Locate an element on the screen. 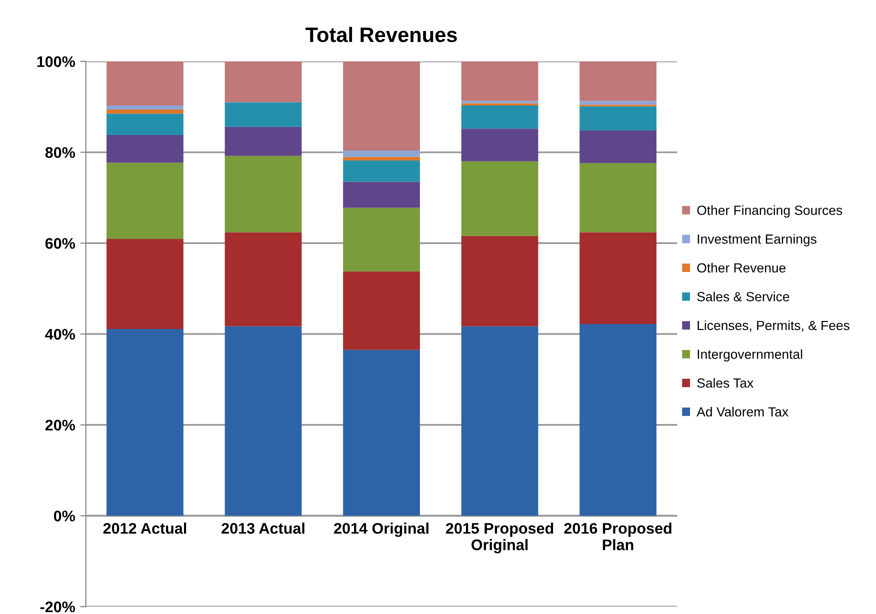 The image size is (876, 614). x-tick-label: 2014 Original is located at coordinates (381, 529).